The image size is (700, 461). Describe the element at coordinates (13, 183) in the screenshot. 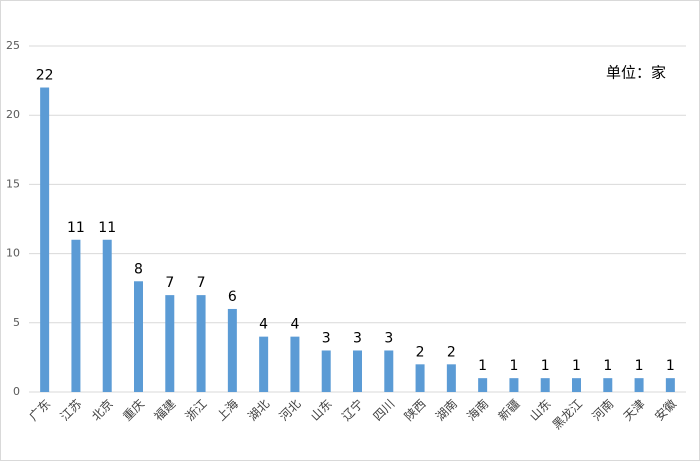

I see `y-tick-label: 15` at that location.